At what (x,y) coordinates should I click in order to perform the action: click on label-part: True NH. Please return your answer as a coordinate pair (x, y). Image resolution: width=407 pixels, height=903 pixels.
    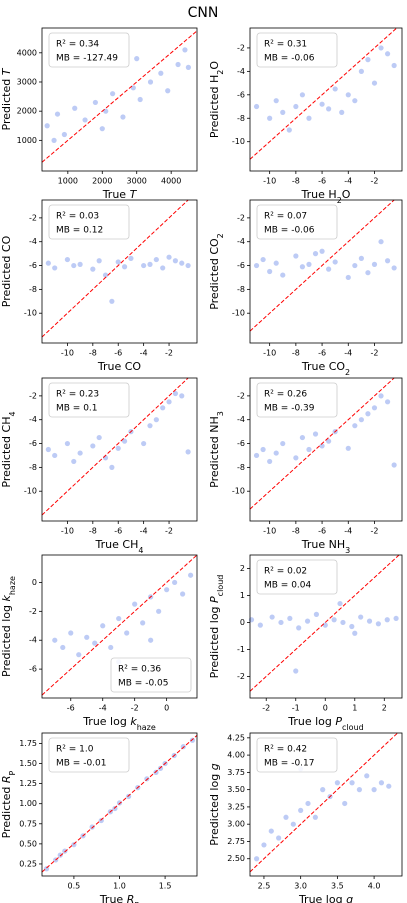
    Looking at the image, I should click on (323, 544).